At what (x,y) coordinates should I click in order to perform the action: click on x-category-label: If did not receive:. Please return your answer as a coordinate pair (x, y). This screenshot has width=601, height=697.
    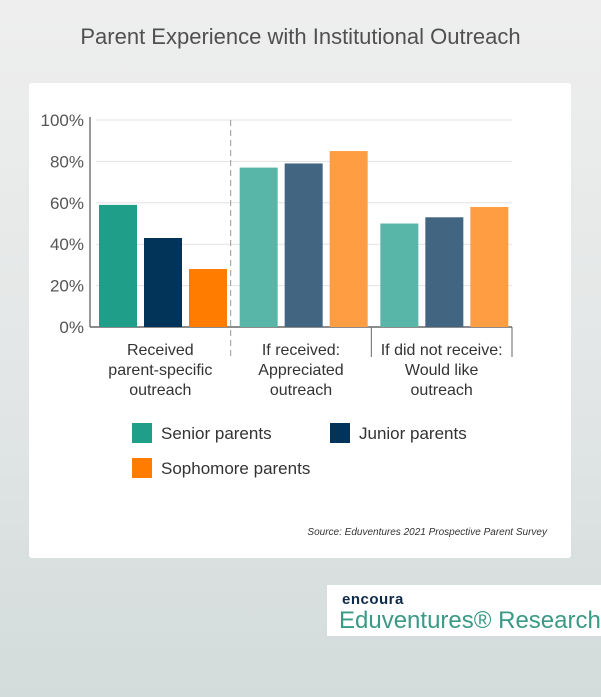
    Looking at the image, I should click on (442, 350).